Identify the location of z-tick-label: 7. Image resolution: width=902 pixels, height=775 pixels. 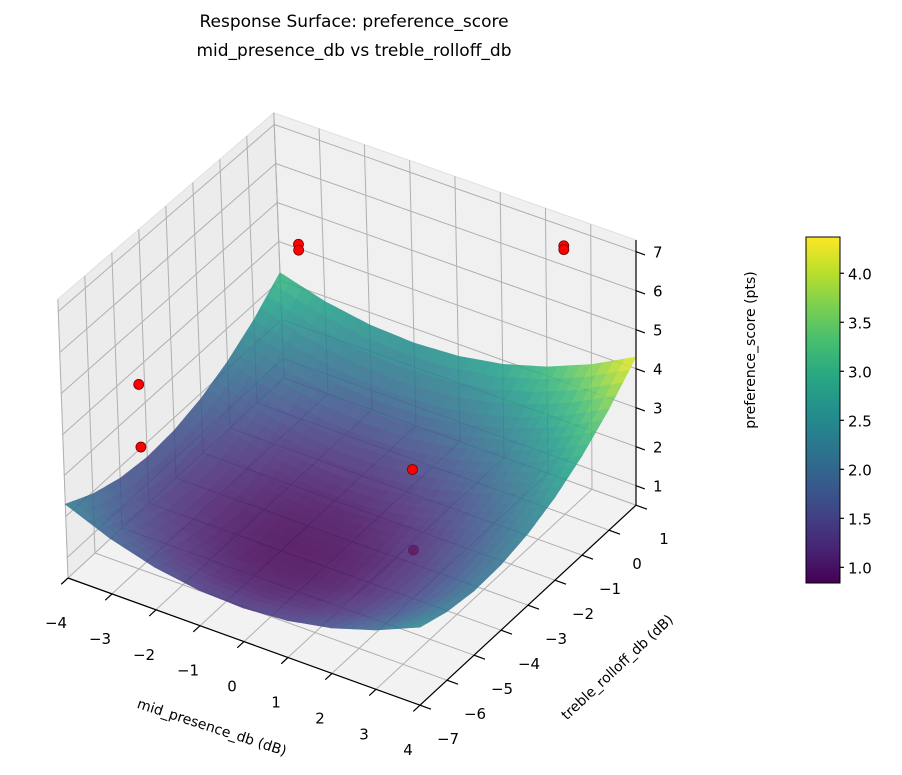
(658, 253).